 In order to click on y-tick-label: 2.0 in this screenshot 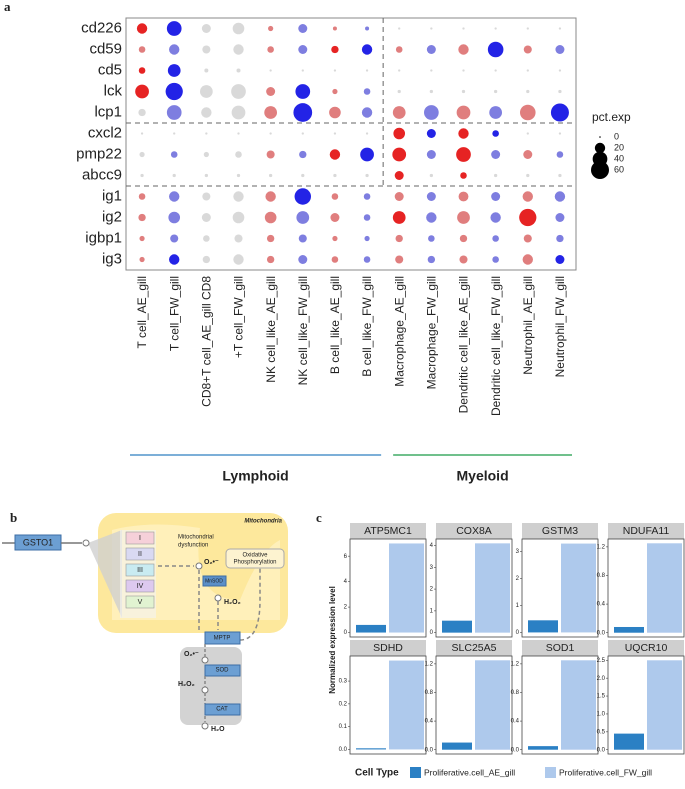, I will do `click(601, 679)`.